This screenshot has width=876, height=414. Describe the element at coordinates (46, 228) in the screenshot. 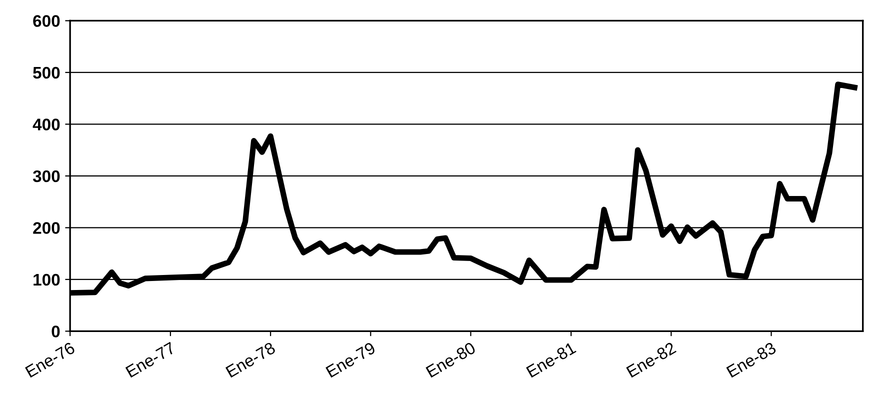

I see `y-tick-label: 200` at that location.